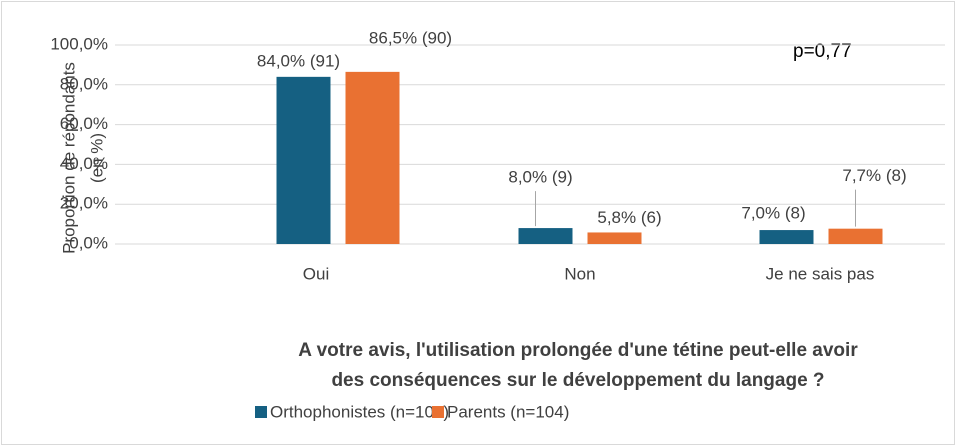 This screenshot has height=448, width=958. I want to click on data-label: 8,0% (9), so click(540, 177).